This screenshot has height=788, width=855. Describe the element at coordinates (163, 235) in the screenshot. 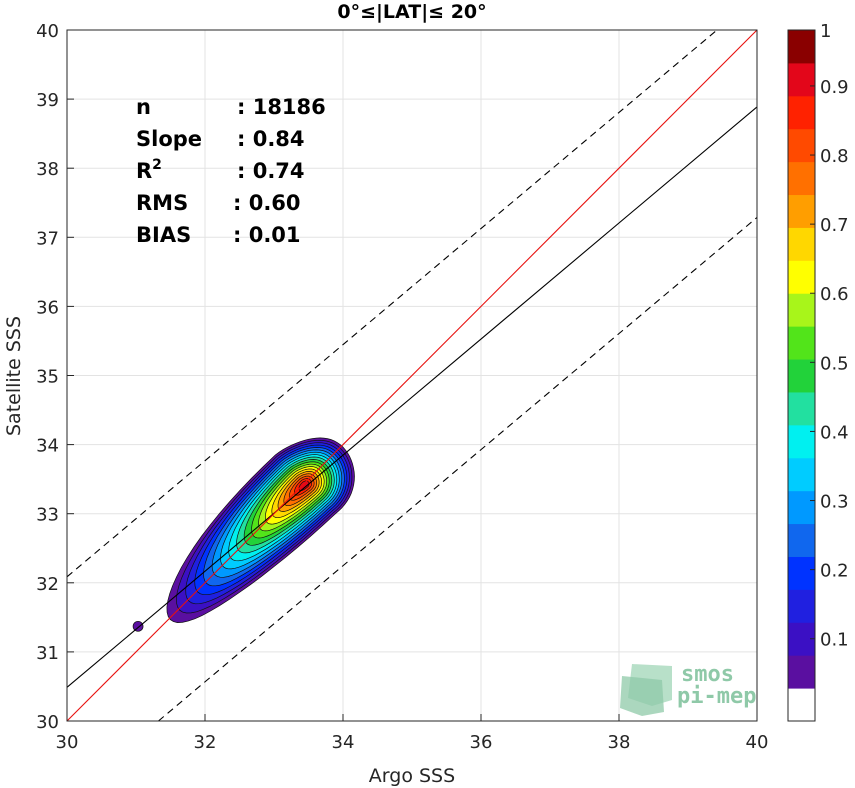

I see `stat-label-4: BIAS` at that location.